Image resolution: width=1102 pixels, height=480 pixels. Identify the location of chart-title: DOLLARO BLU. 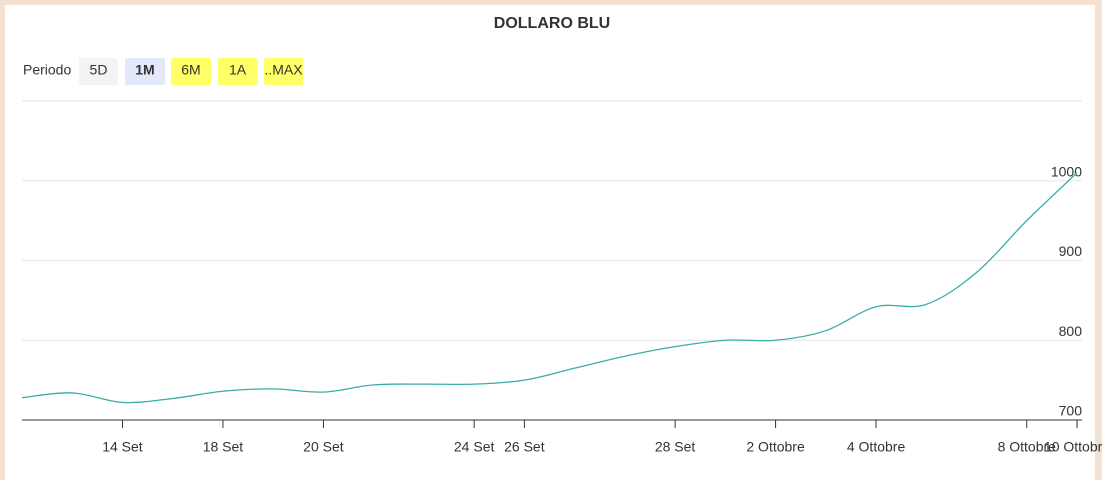
(552, 23).